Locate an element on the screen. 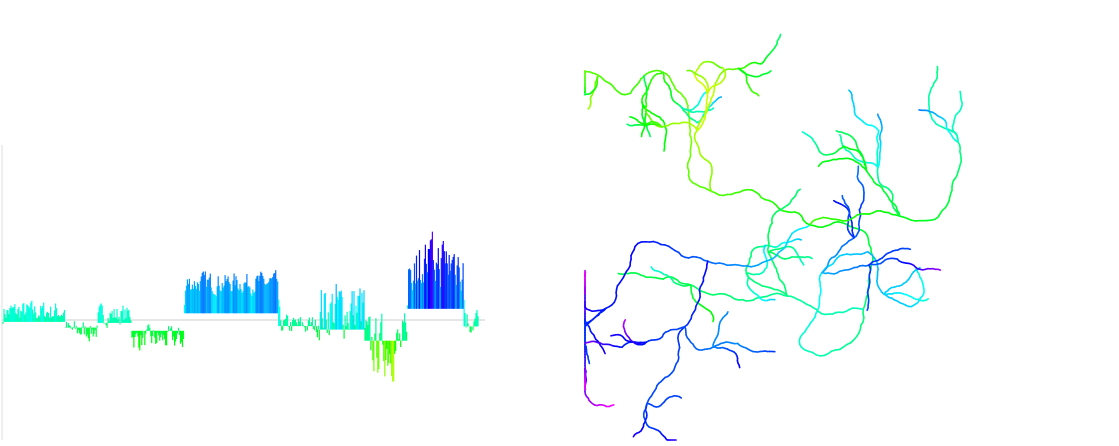 The width and height of the screenshot is (1119, 446). walk-profile-bars is located at coordinates (240, 306).